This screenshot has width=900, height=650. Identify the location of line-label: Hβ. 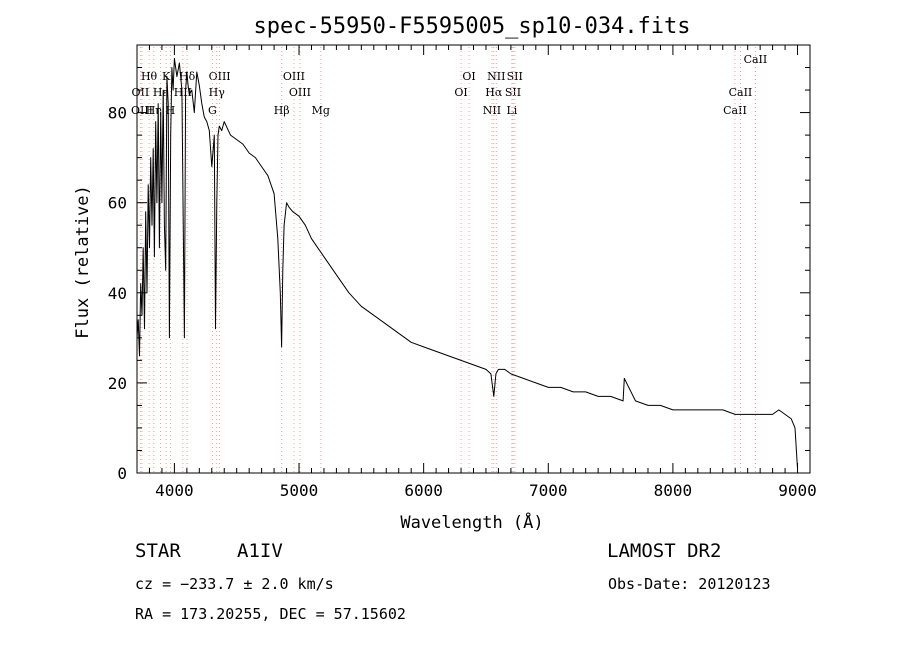
(282, 110).